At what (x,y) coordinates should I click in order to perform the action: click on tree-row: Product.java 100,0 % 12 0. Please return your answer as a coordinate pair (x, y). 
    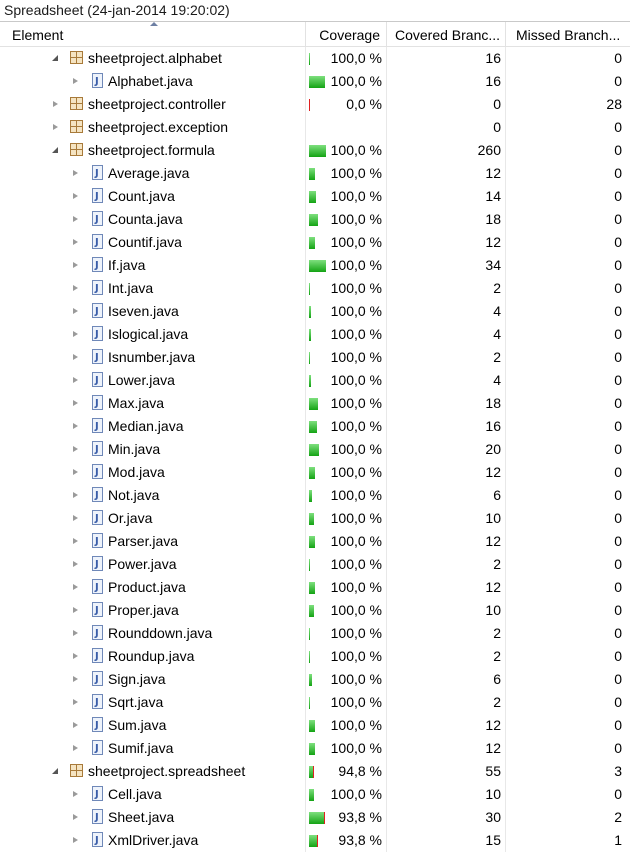
    Looking at the image, I should click on (315, 587).